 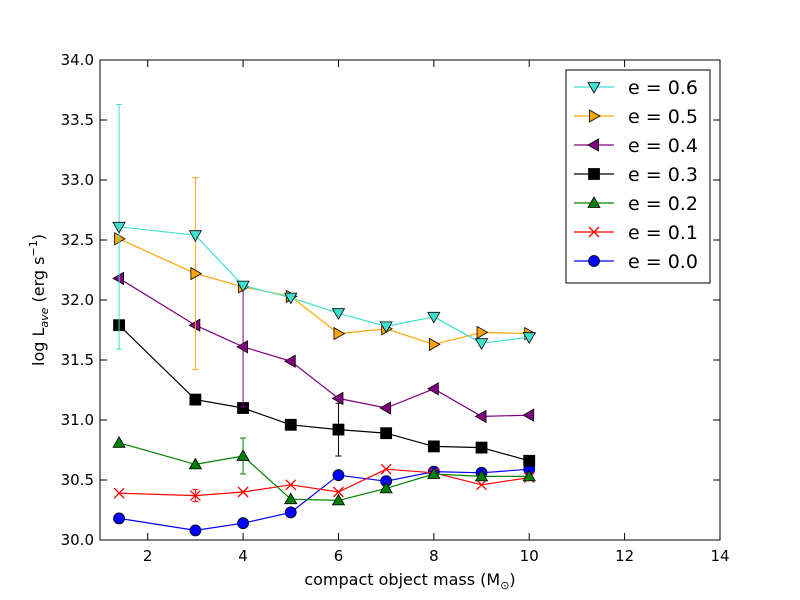 What do you see at coordinates (77, 420) in the screenshot?
I see `y-tick-label: 31.0` at bounding box center [77, 420].